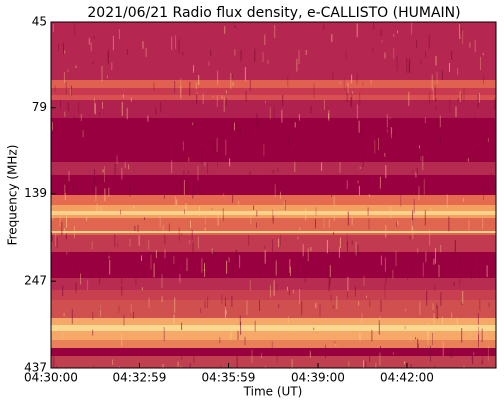 The width and height of the screenshot is (504, 404). Describe the element at coordinates (35, 281) in the screenshot. I see `y-tick-label: 247` at that location.